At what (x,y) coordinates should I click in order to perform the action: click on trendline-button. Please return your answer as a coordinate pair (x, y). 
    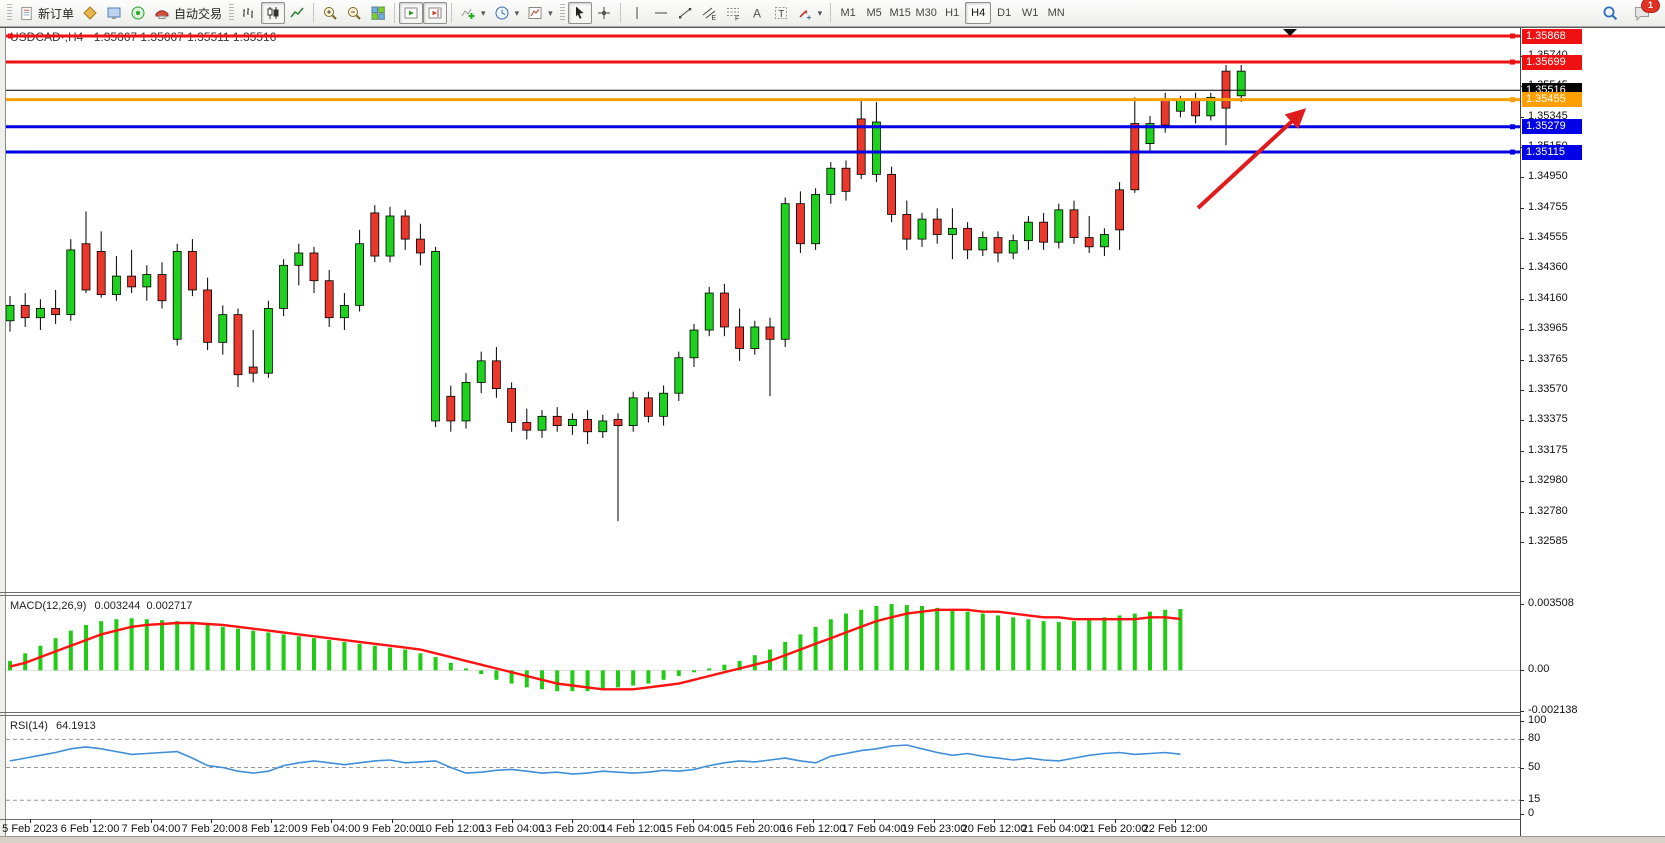
    Looking at the image, I should click on (685, 13).